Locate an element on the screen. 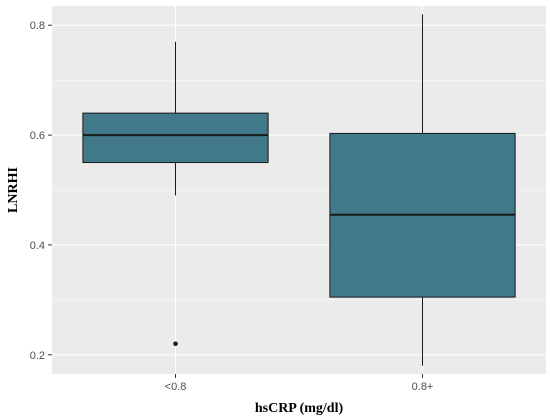  x-tick-label: 0.8+ is located at coordinates (423, 387).